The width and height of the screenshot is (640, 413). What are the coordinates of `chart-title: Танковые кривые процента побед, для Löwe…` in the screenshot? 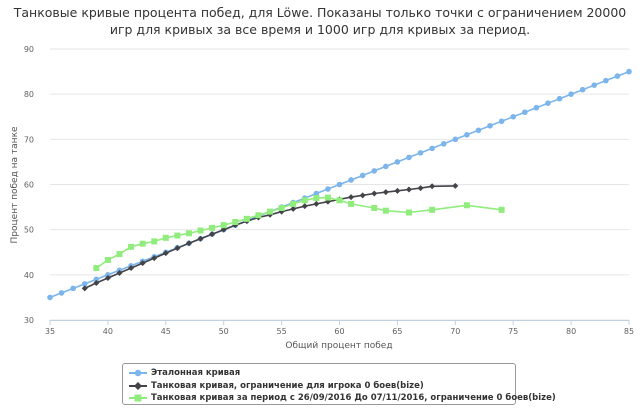 It's located at (320, 21).